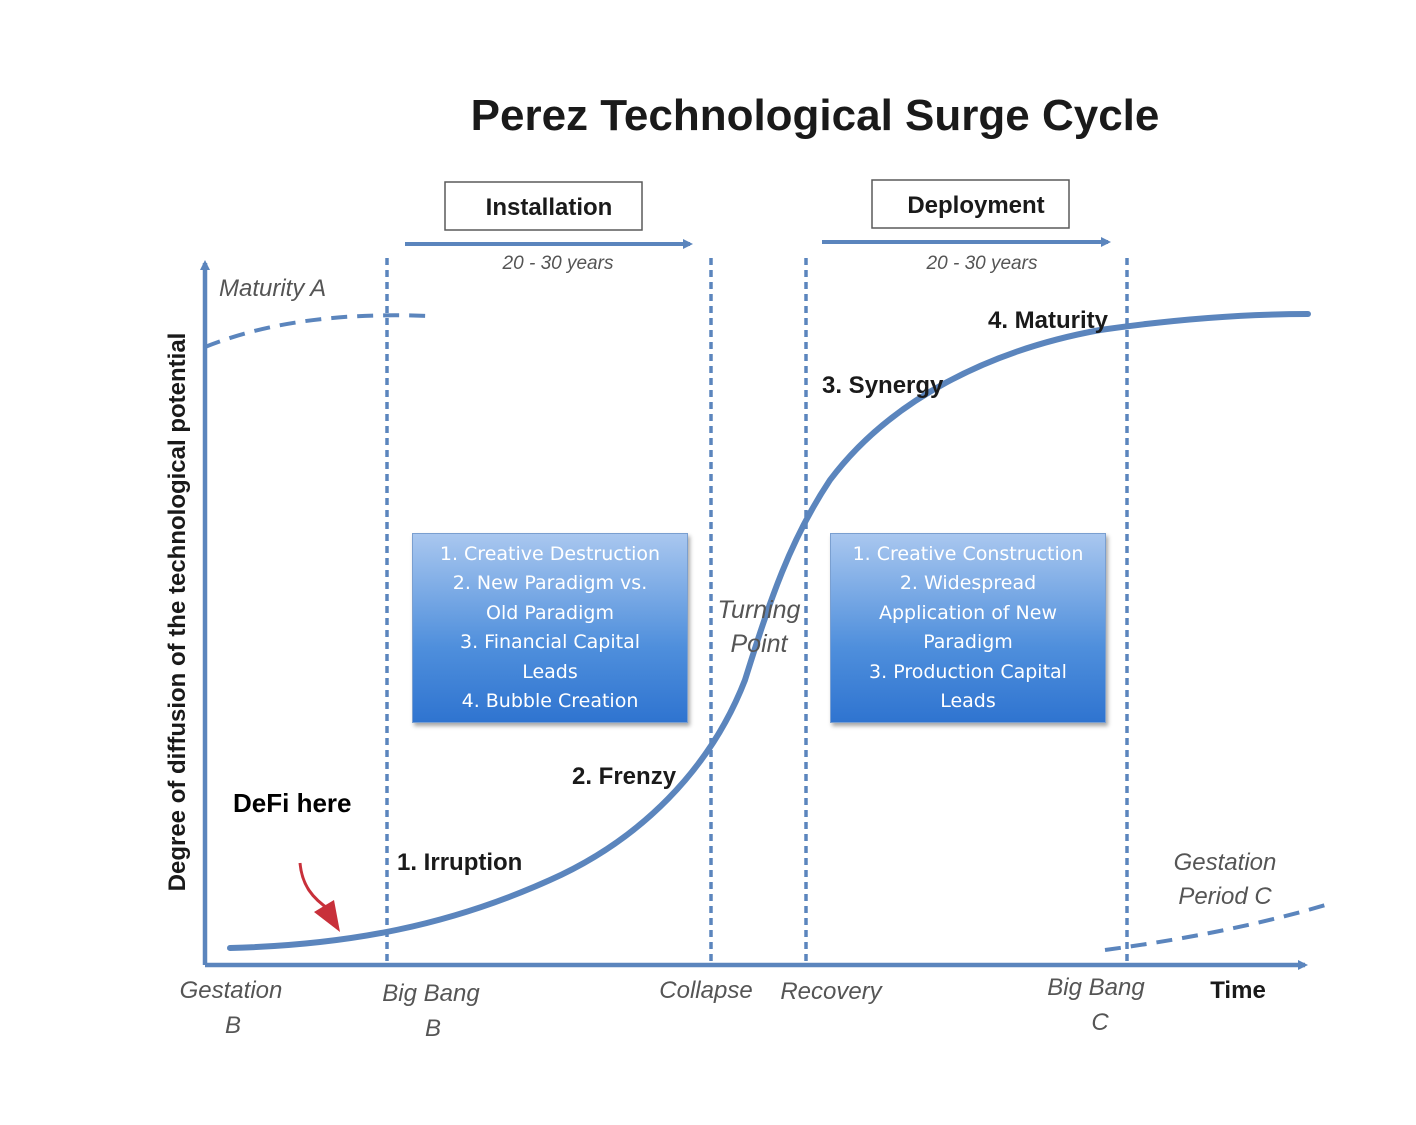 Image resolution: width=1416 pixels, height=1125 pixels. I want to click on gestation-c-line1: Gestation, so click(1225, 862).